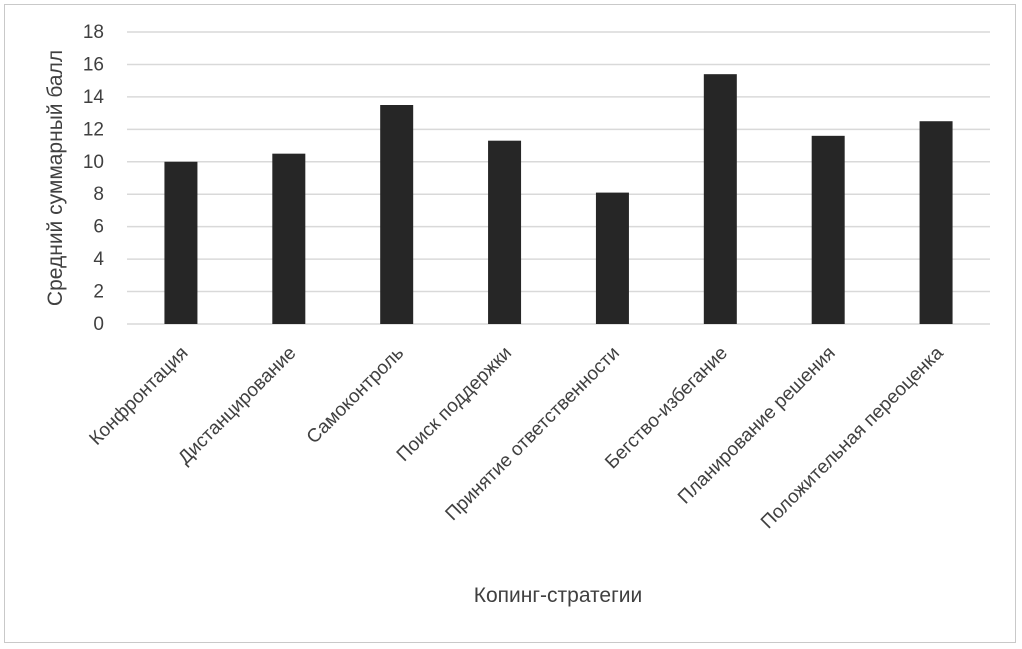  I want to click on y-tick-label: 10, so click(93, 162).